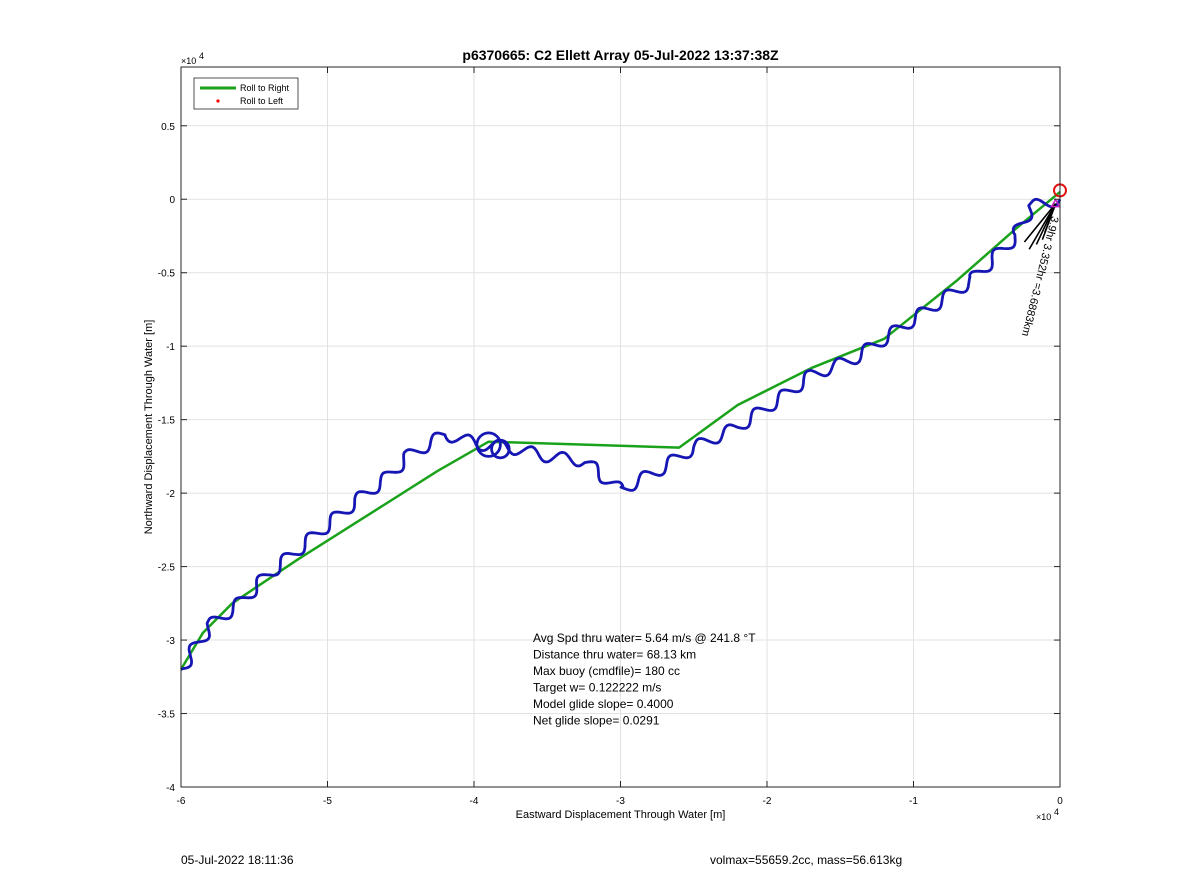 The image size is (1200, 885). Describe the element at coordinates (167, 421) in the screenshot. I see `y-tick-label: -1.5` at that location.